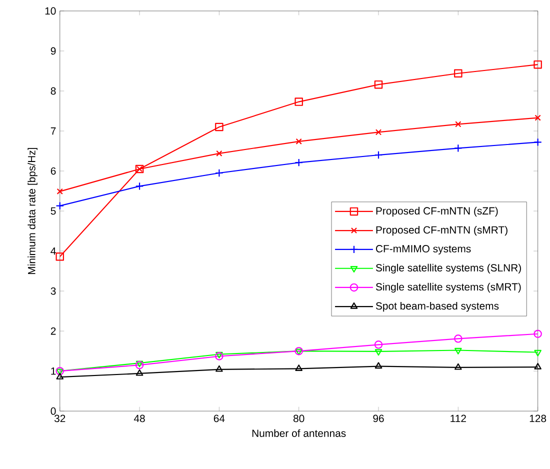 This screenshot has height=469, width=550. I want to click on y-tick-label: 3, so click(53, 291).